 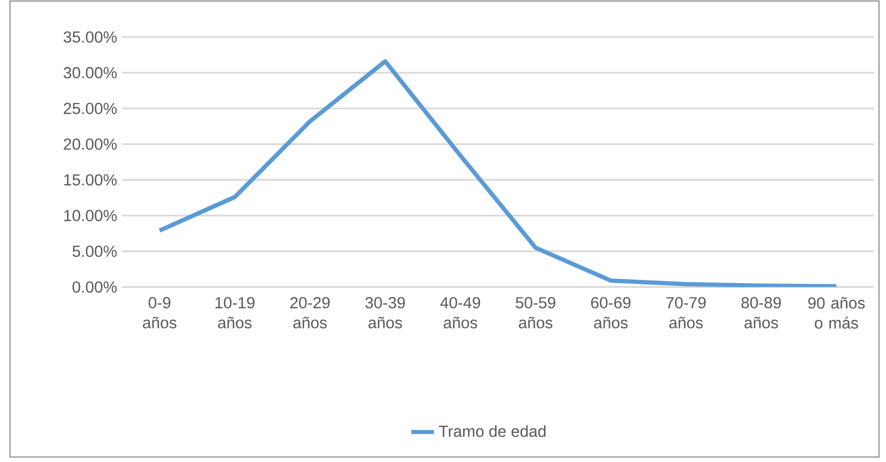 What do you see at coordinates (90, 144) in the screenshot?
I see `y-tick-label: 20.00%` at bounding box center [90, 144].